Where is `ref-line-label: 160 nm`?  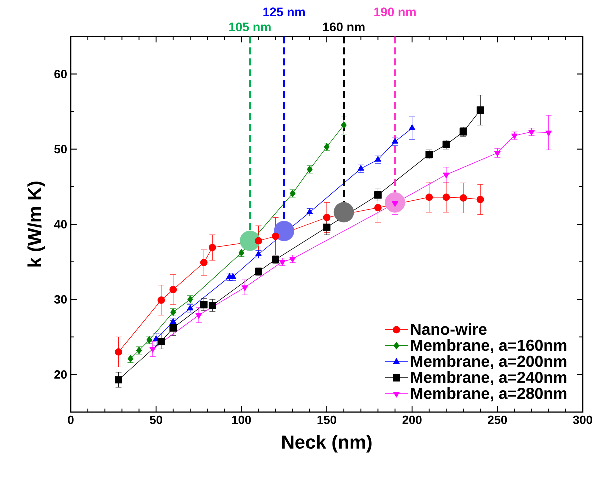 ref-line-label: 160 nm is located at coordinates (344, 27).